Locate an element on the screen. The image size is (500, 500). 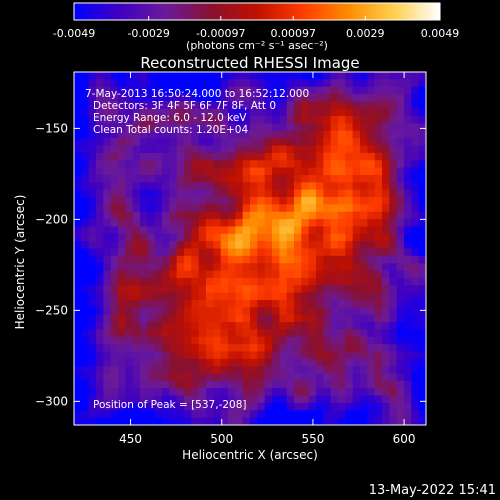
annotation-detectors: Detectors: 3F 4F 5F 6F 7F 8F, Att 0 is located at coordinates (184, 106).